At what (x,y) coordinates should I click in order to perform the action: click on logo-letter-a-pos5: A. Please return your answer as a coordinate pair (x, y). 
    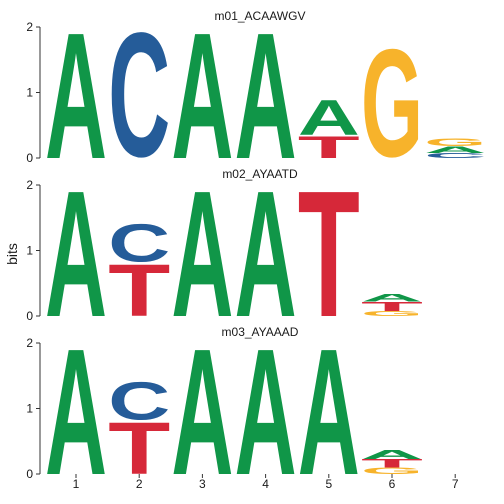
    Looking at the image, I should click on (329, 118).